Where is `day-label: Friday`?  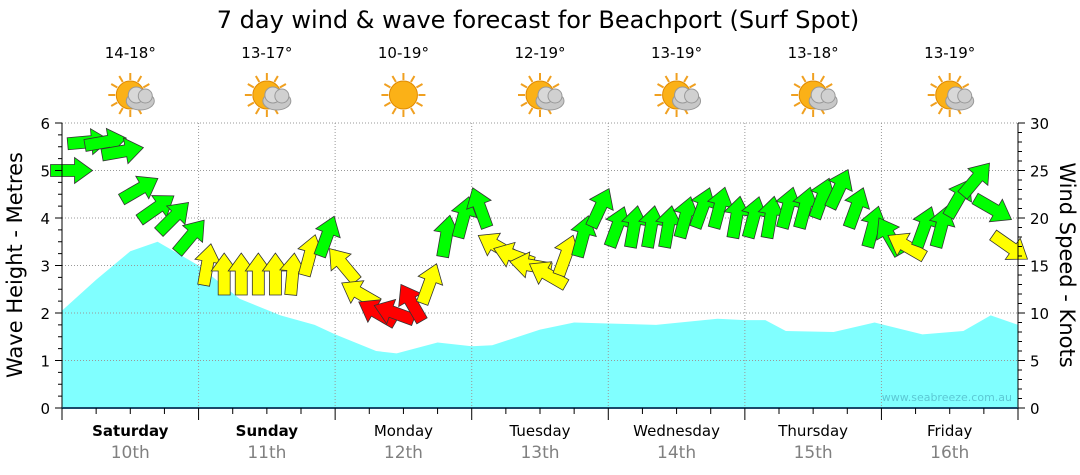 day-label: Friday is located at coordinates (950, 431).